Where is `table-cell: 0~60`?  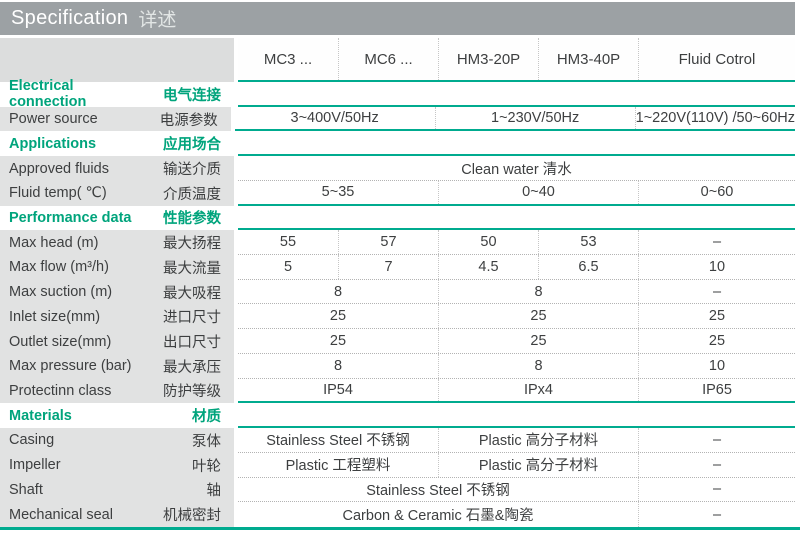
table-cell: 0~60 is located at coordinates (716, 192).